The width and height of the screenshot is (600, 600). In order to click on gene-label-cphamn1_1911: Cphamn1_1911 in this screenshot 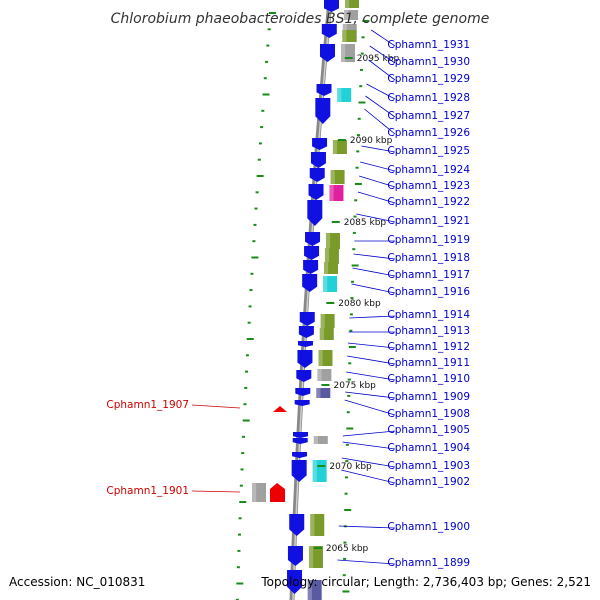, I will do `click(428, 363)`.